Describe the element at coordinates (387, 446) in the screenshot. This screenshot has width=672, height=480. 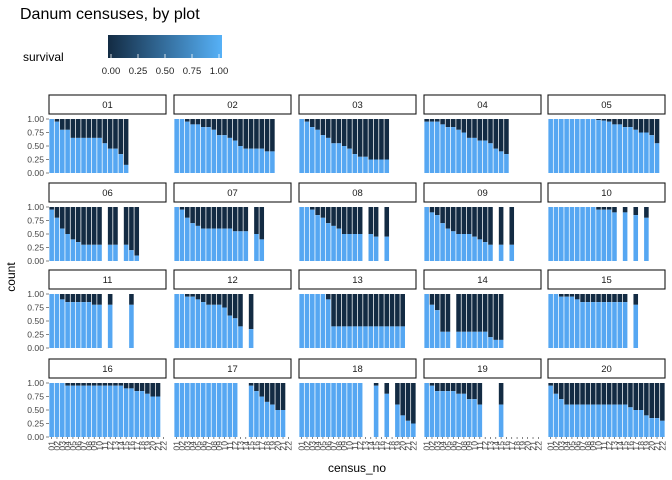
I see `x-tick-label: 17` at that location.